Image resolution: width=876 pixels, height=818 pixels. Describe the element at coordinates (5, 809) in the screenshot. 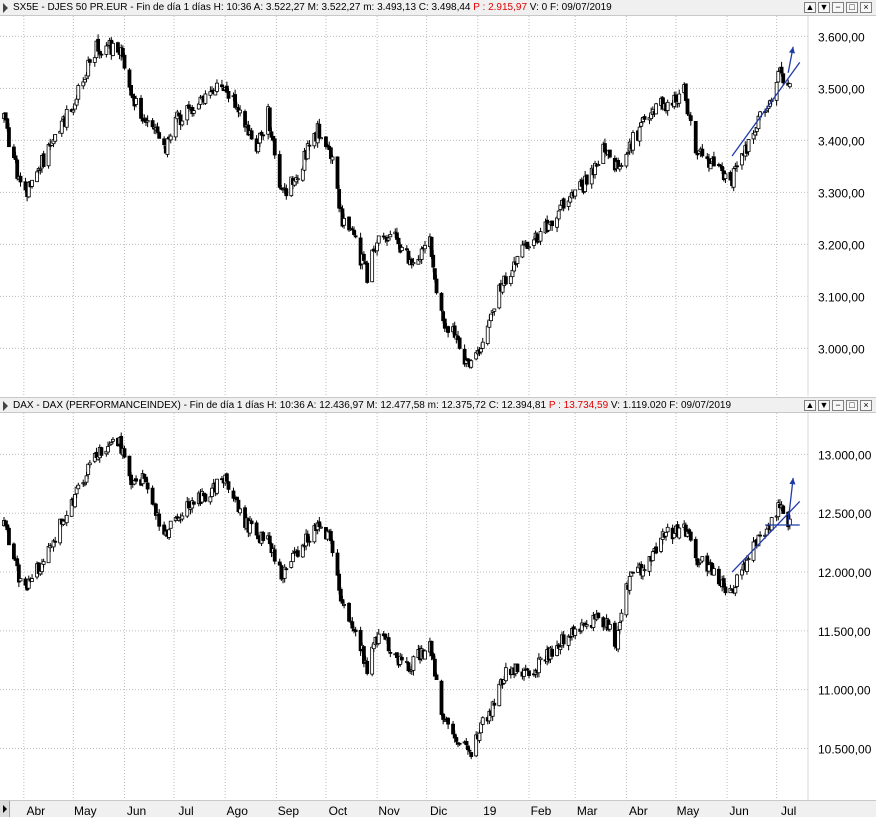

I see `scroll-left-button` at that location.